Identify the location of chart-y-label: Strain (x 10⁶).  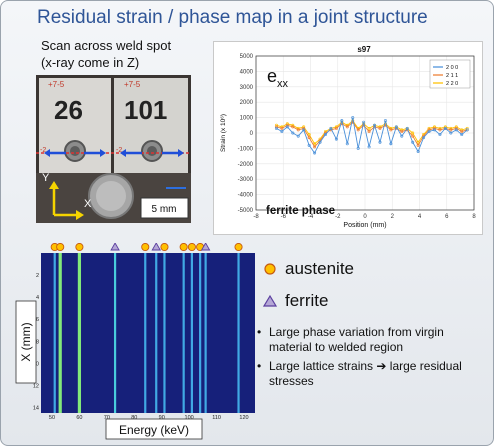
(223, 133).